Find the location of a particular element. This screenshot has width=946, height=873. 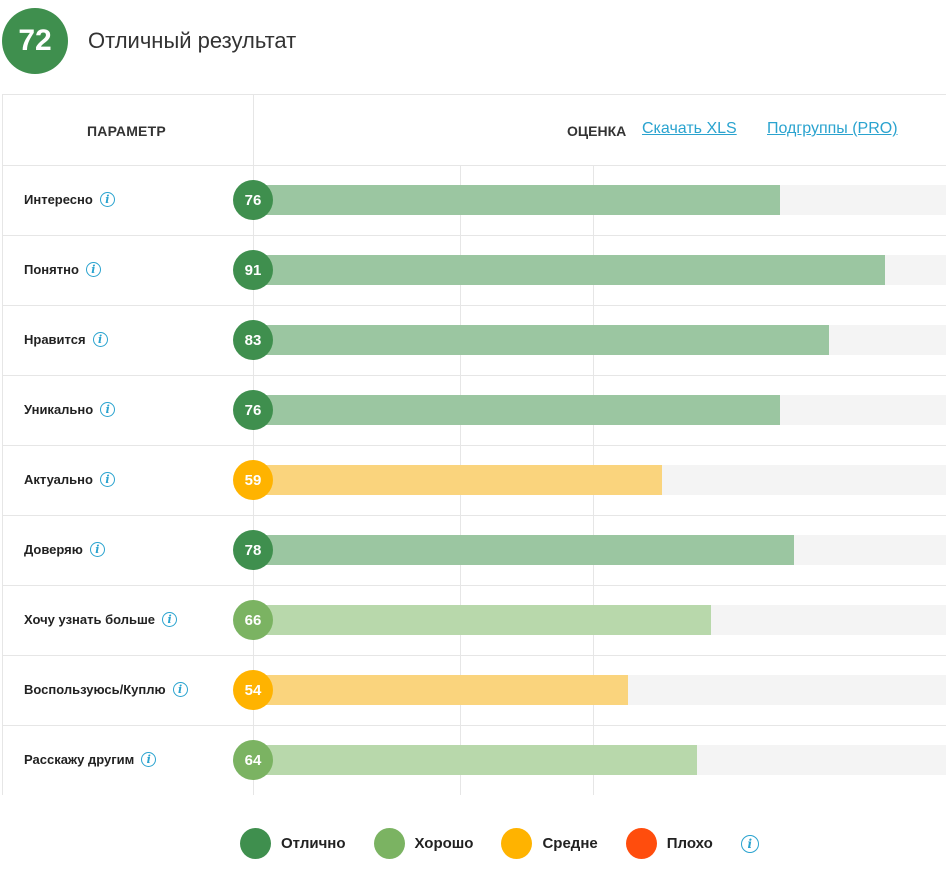

legend-label: Средне is located at coordinates (570, 843).